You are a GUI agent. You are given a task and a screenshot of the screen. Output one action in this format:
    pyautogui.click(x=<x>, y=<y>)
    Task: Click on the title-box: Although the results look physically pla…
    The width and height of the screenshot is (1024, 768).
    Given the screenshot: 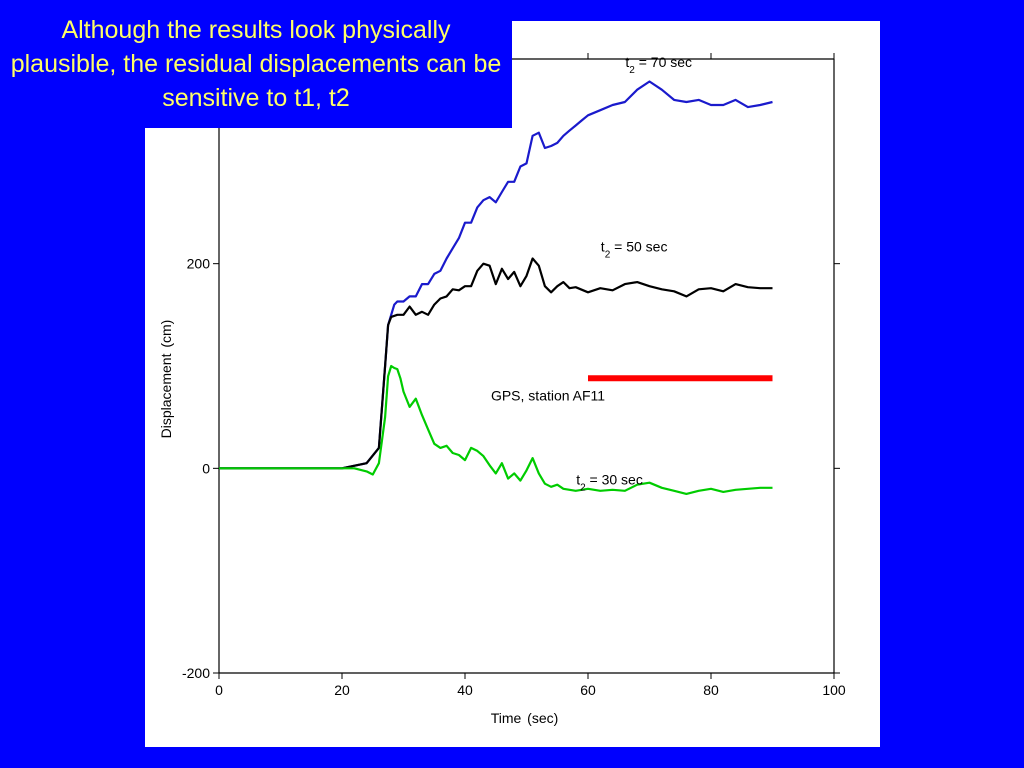 What is the action you would take?
    pyautogui.click(x=256, y=64)
    